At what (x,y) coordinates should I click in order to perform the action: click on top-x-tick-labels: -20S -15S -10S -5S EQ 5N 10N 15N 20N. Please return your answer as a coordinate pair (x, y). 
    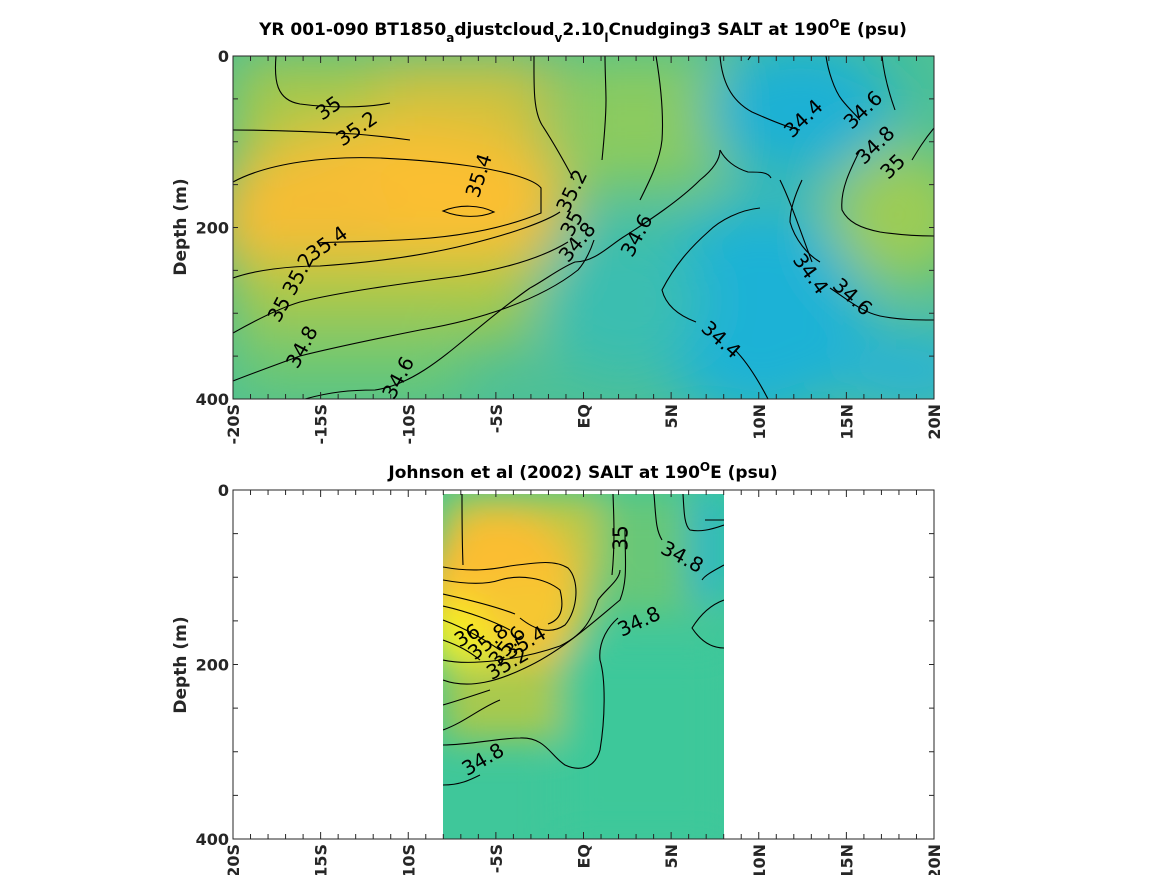
    Looking at the image, I should click on (584, 424).